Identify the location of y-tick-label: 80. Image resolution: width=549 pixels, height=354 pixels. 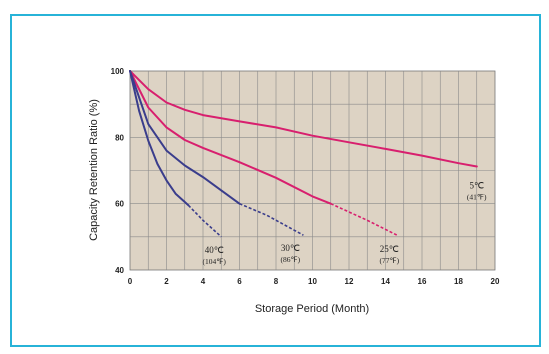
(119, 137).